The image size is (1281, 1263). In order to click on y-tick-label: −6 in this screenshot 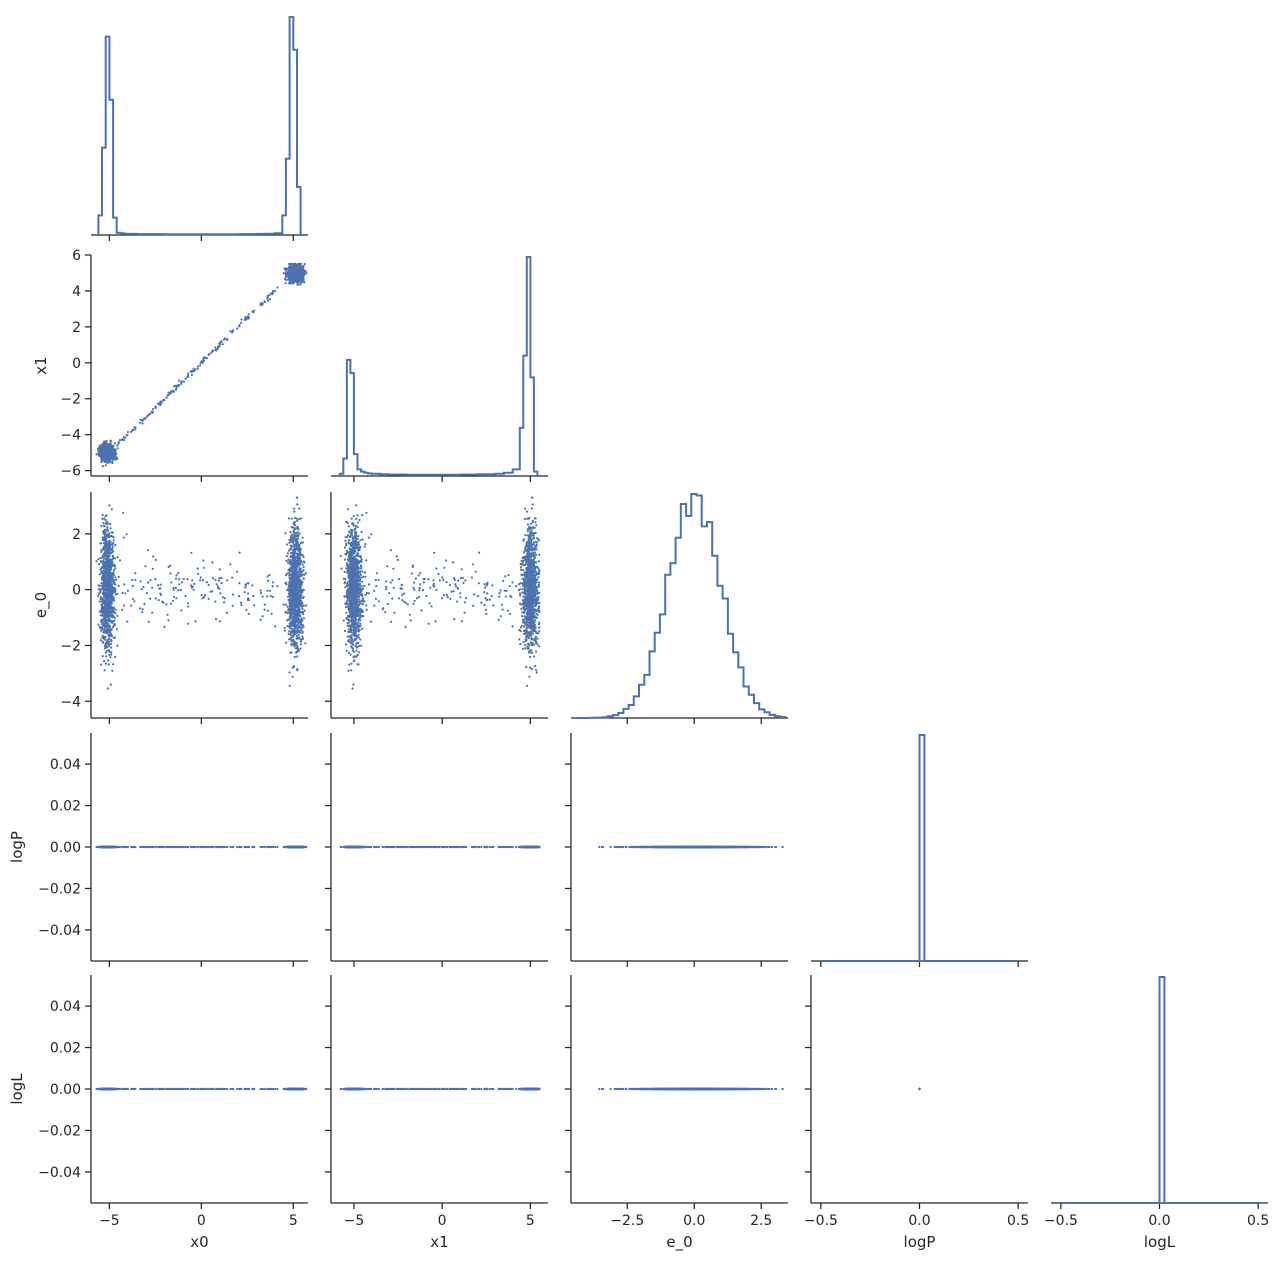, I will do `click(70, 472)`.